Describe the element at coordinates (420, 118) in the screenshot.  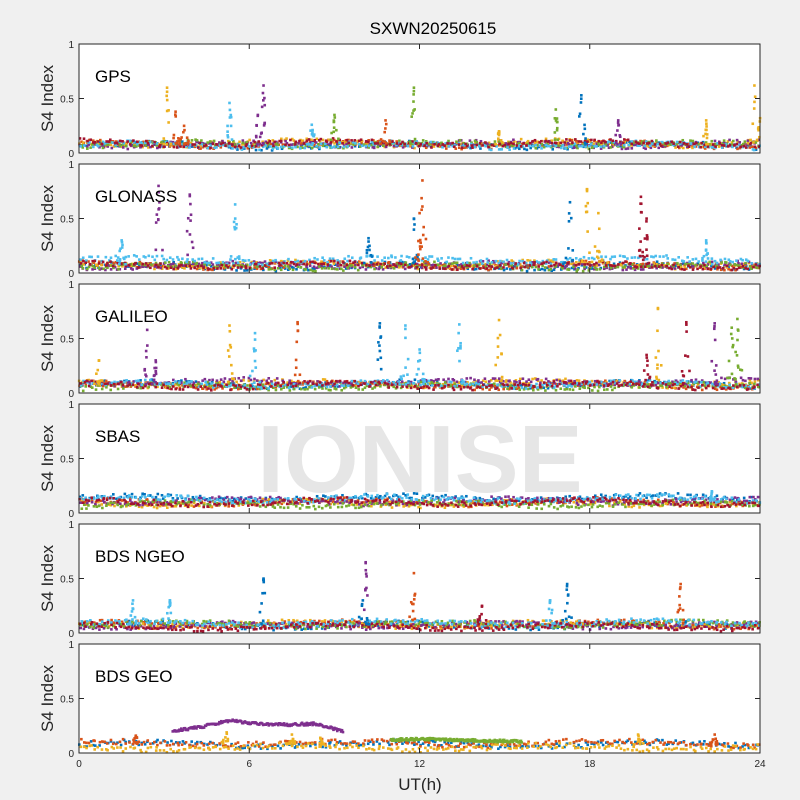
I see `data-points` at that location.